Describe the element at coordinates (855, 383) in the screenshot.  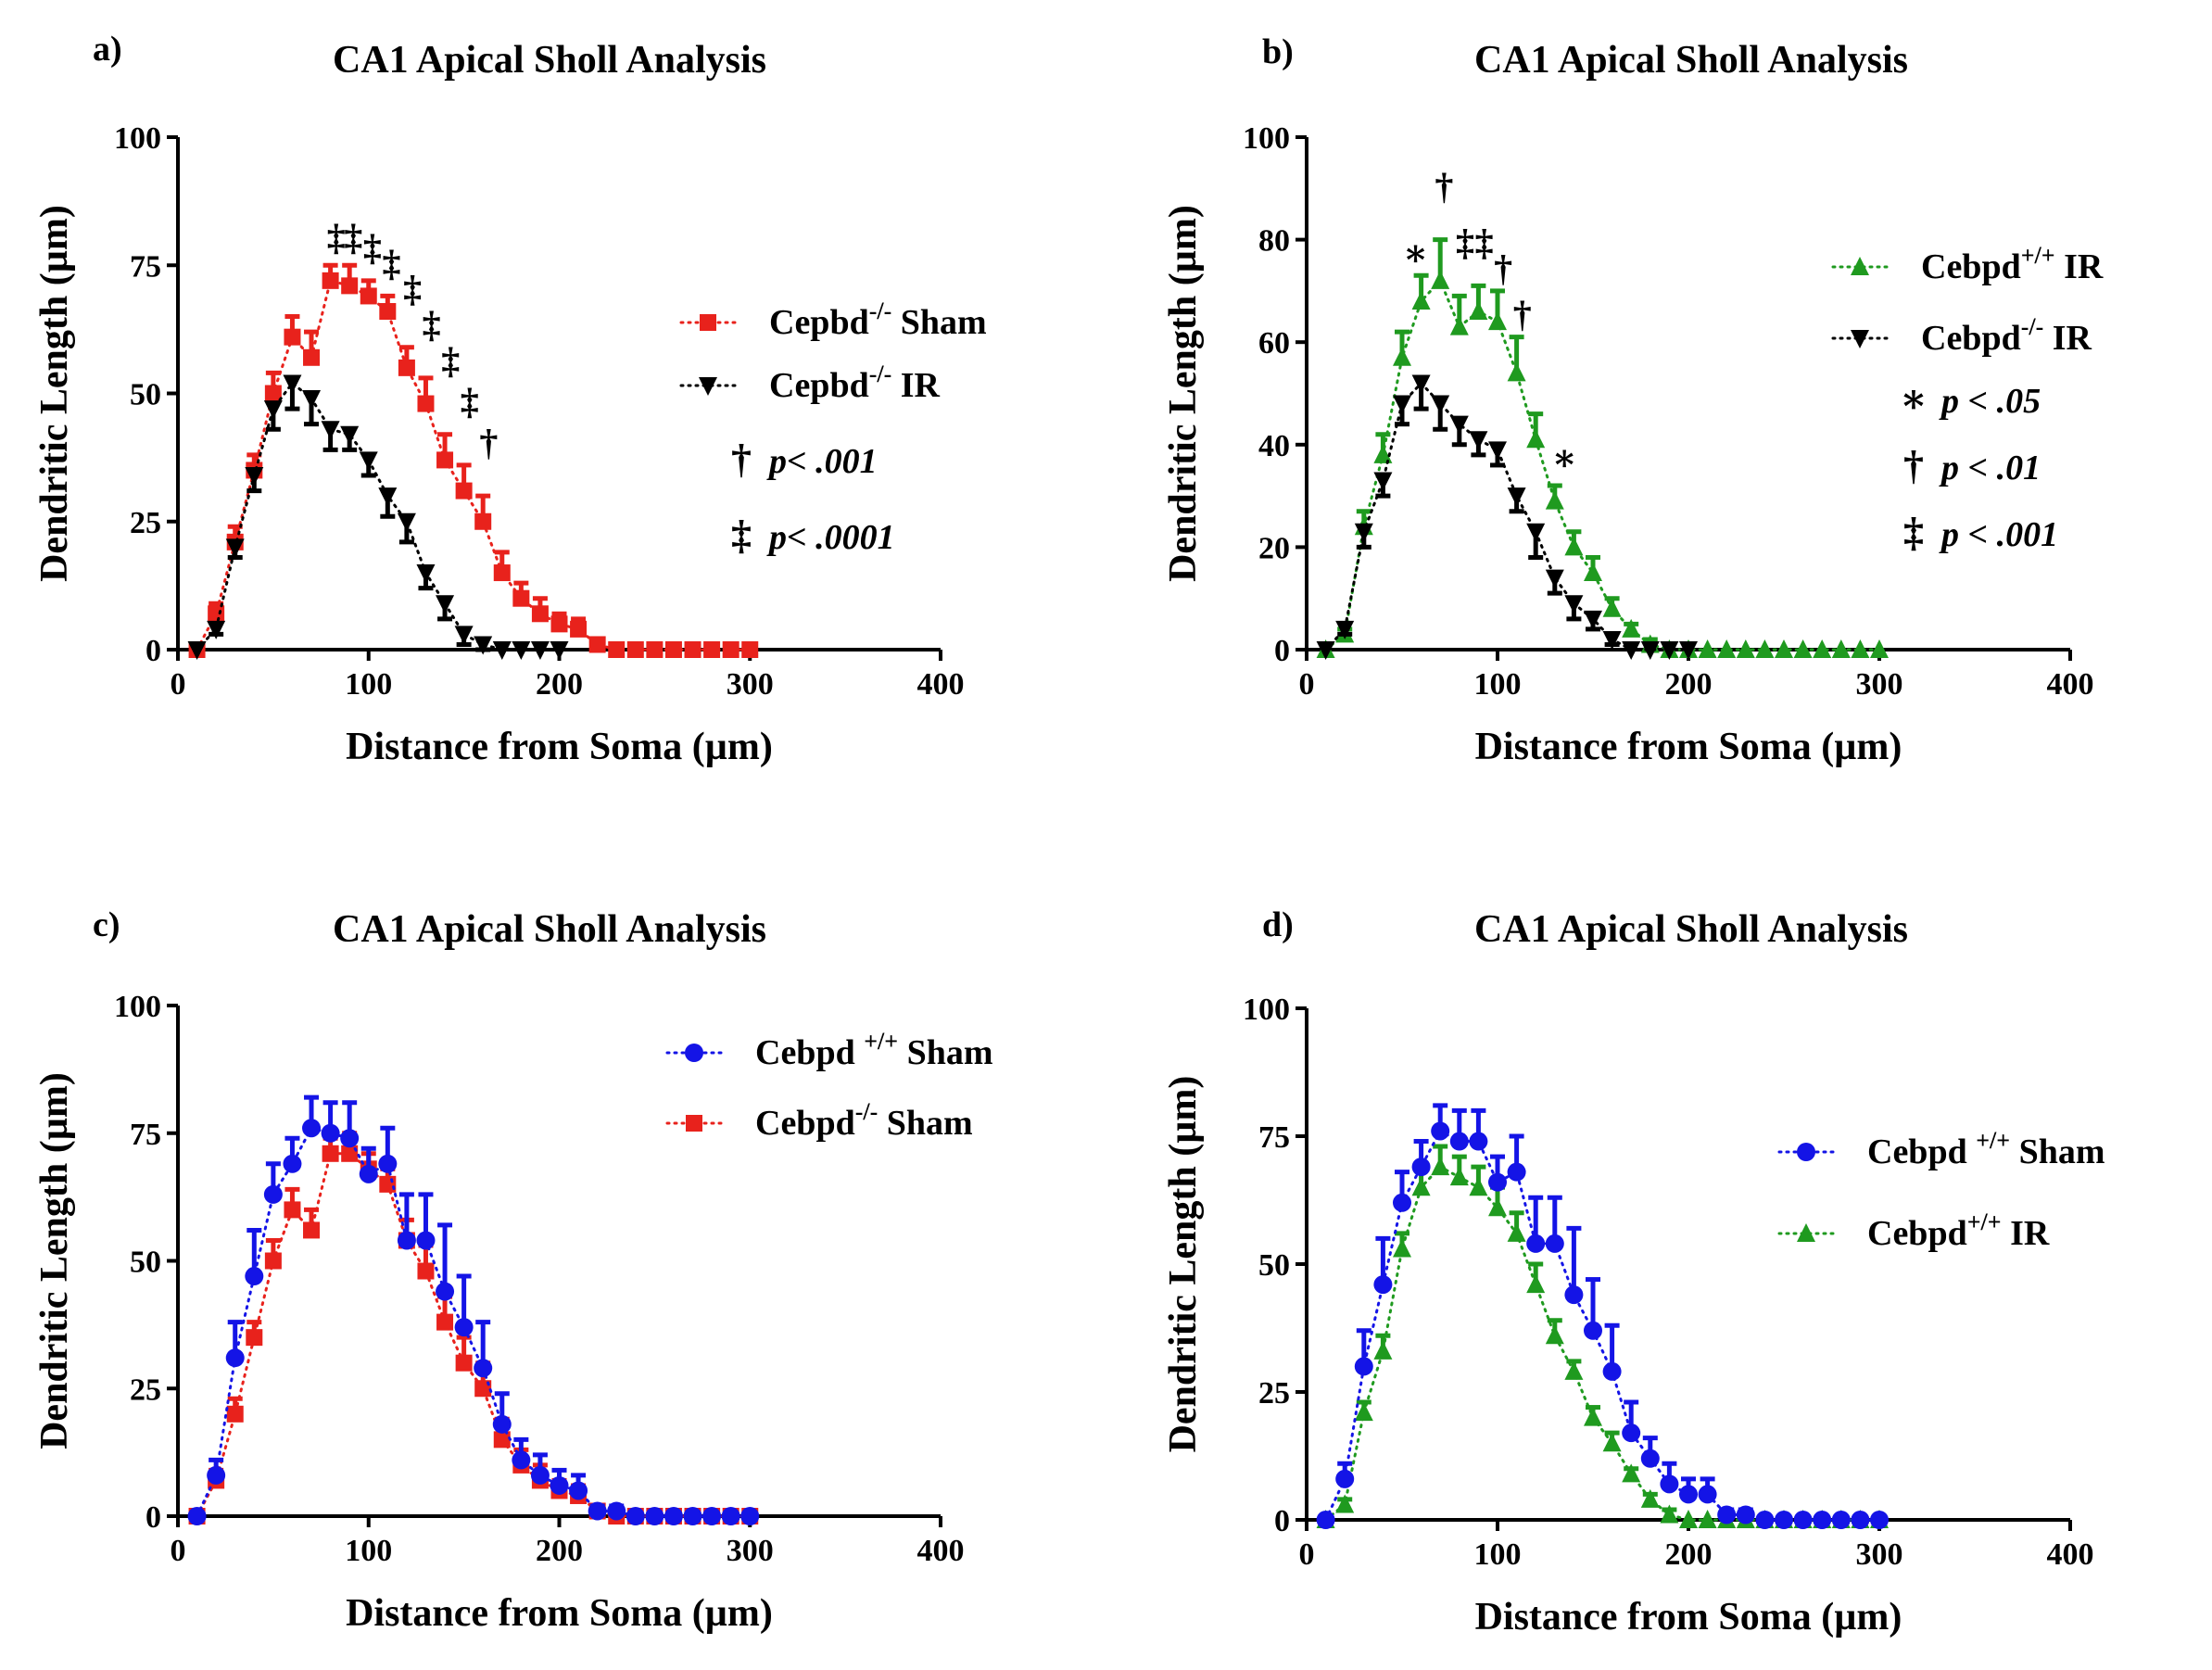
I see `legend-label: Cepbd-/- IR` at that location.